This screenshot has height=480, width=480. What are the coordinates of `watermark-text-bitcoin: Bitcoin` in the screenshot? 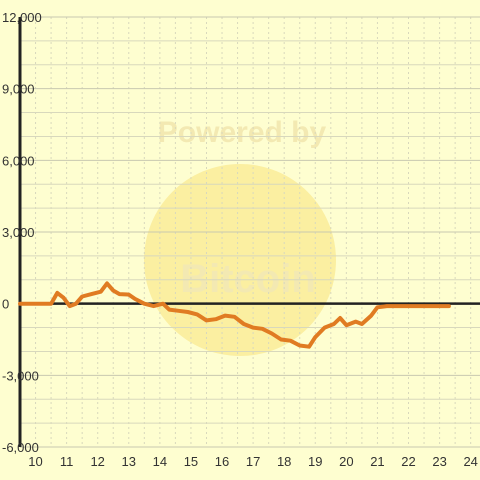 It's located at (248, 279).